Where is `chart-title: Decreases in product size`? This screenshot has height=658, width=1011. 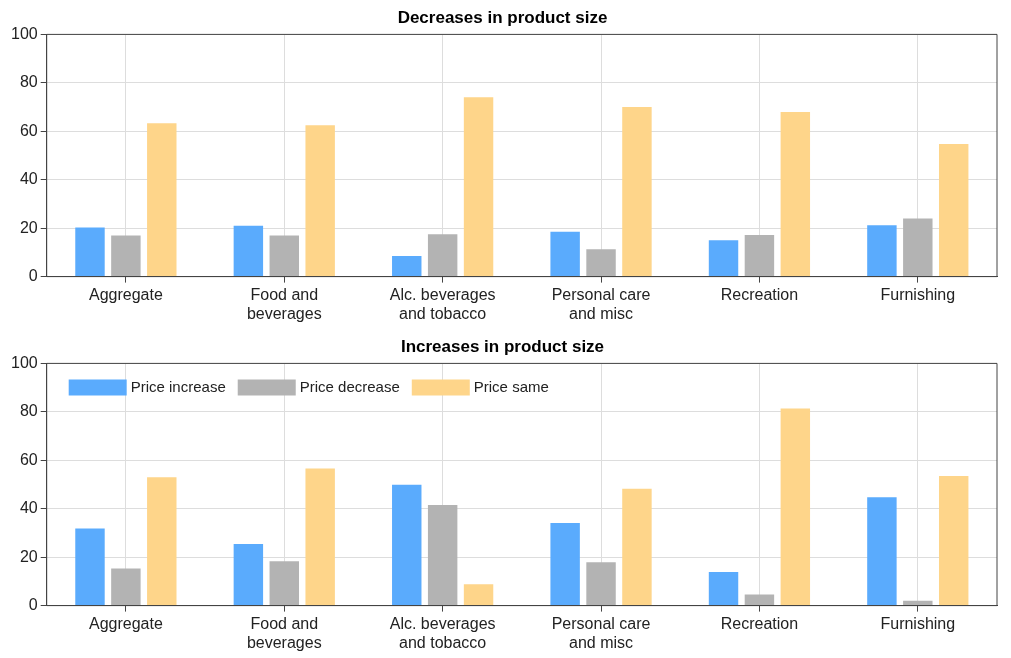 chart-title: Decreases in product size is located at coordinates (502, 17).